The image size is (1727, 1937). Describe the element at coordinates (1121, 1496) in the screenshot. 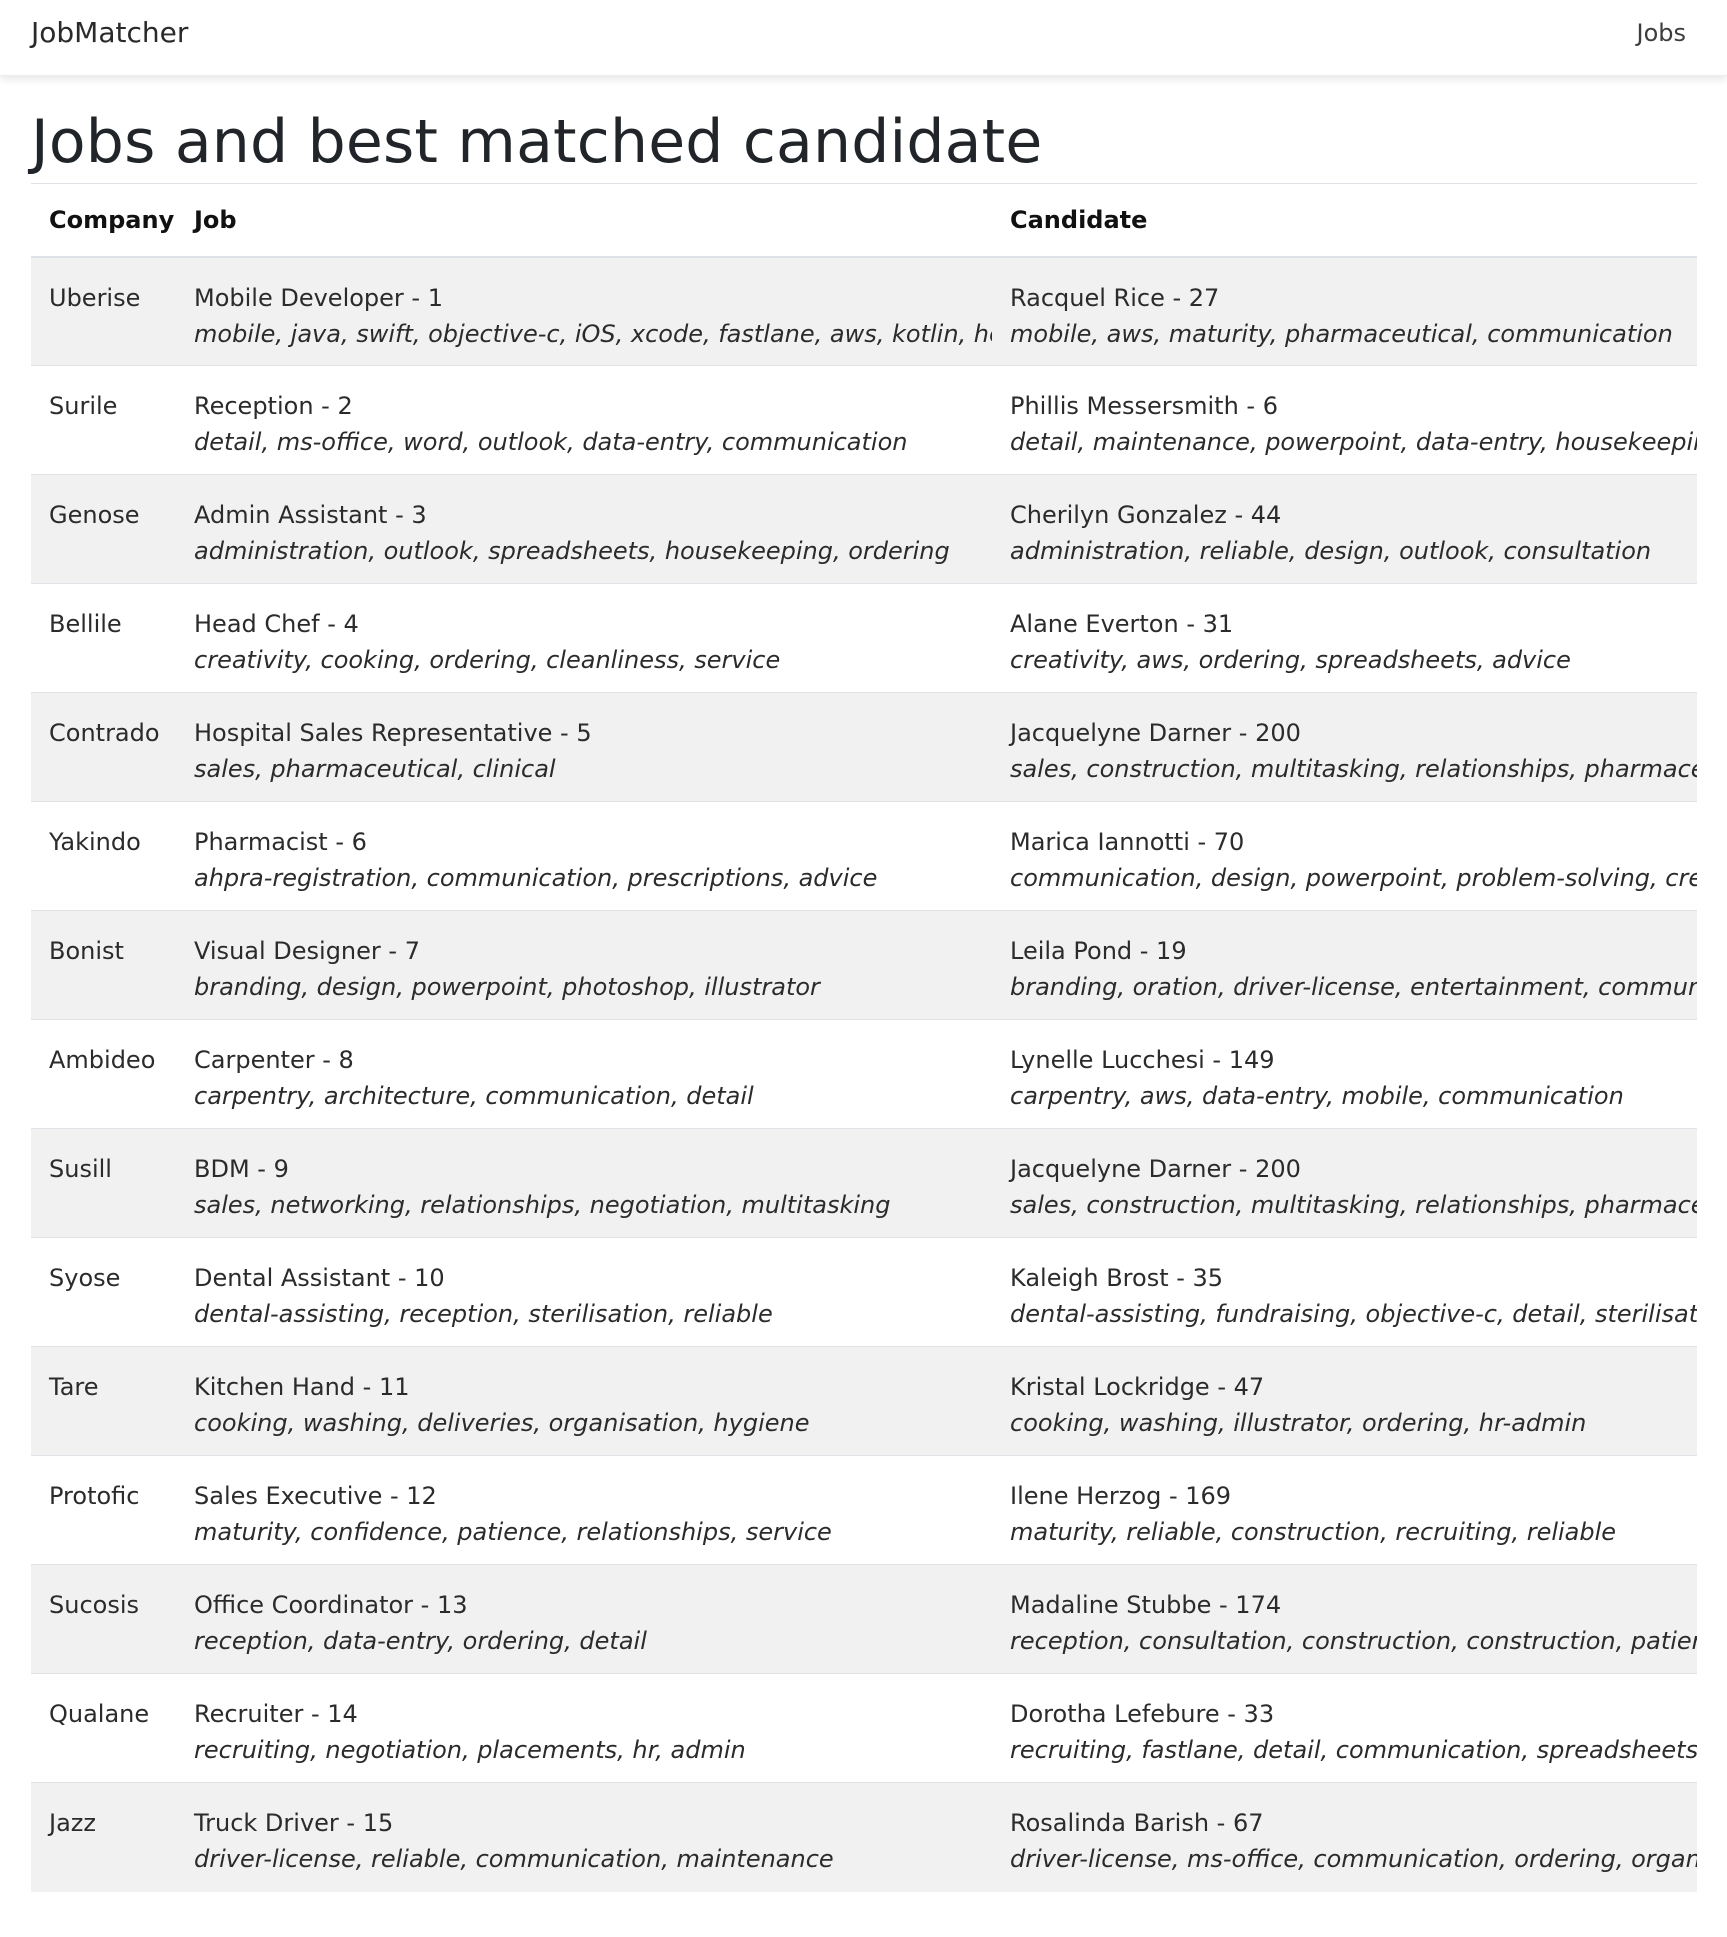

I see `candidate-name: Ilene Herzog - 169` at that location.